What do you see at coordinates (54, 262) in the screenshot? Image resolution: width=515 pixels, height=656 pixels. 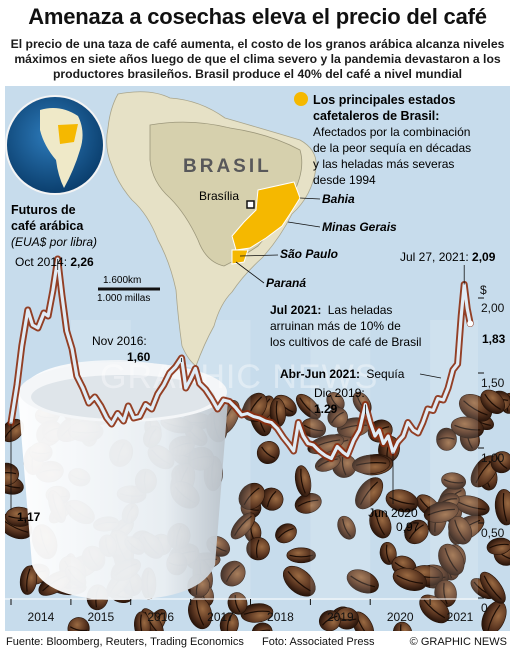 I see `annotation-oct-2014: Oct 2014: 2,26` at bounding box center [54, 262].